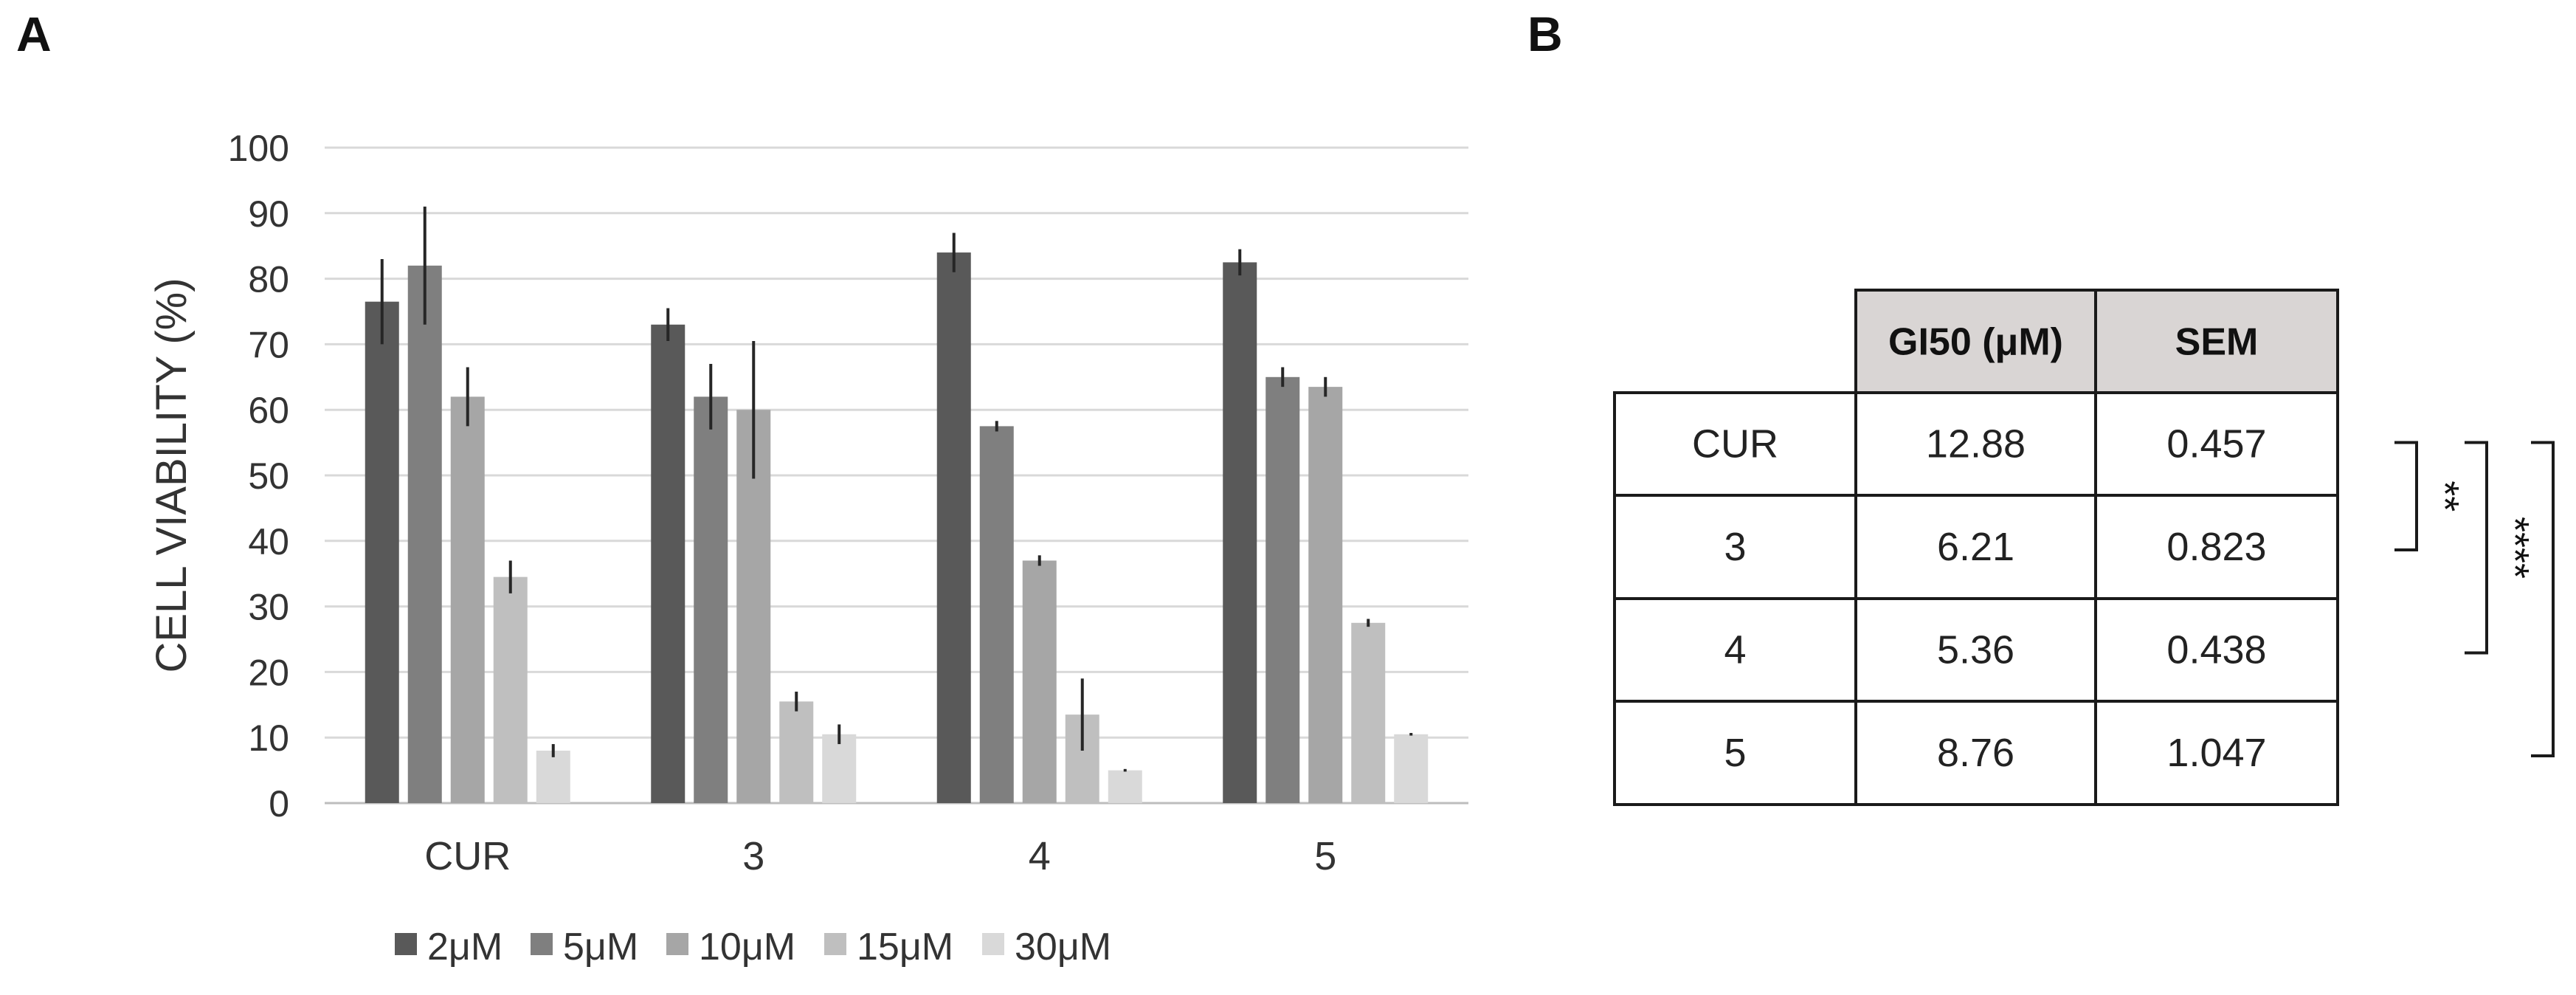  Describe the element at coordinates (172, 475) in the screenshot. I see `y-axis-label: CELL VIABILITY (%)` at that location.